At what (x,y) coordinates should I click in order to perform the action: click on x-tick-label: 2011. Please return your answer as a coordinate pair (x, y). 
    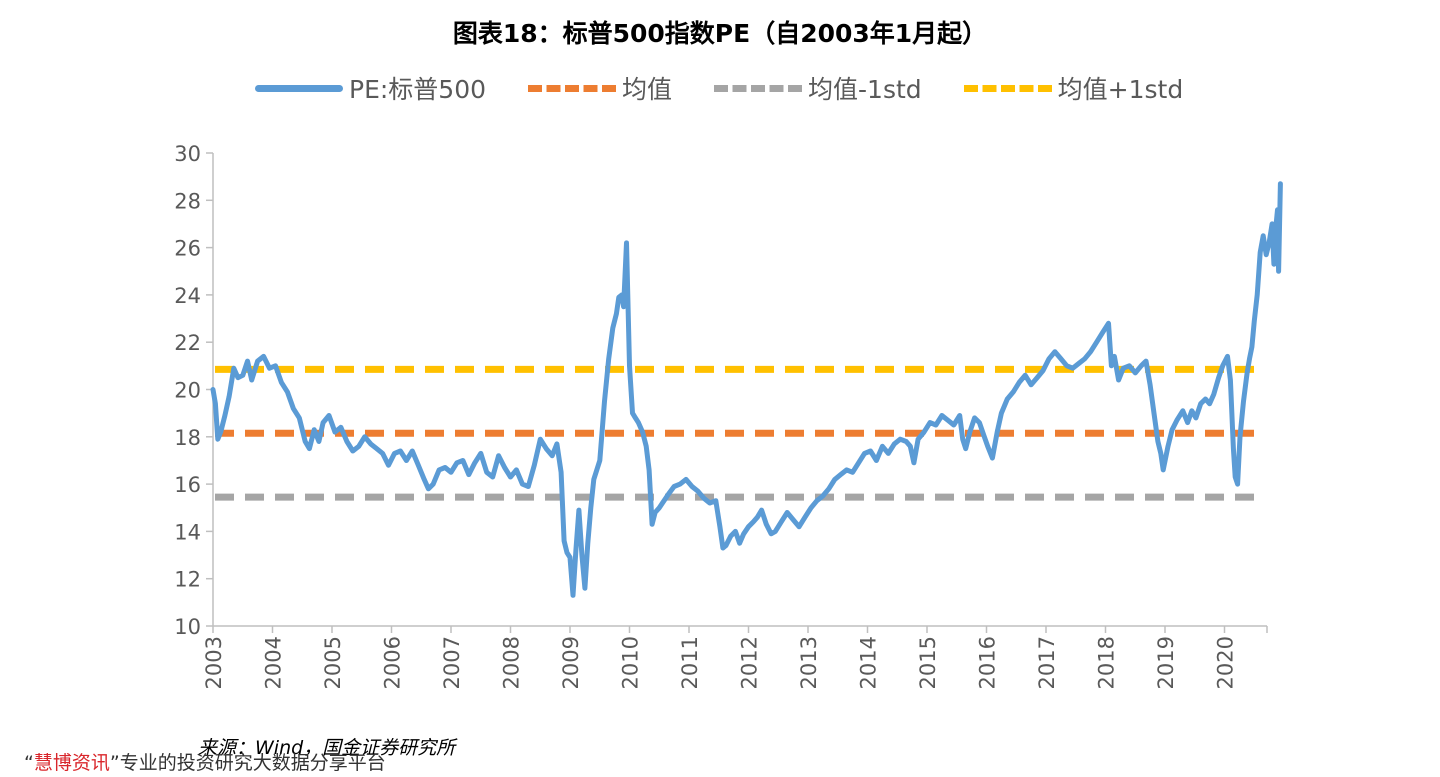
    Looking at the image, I should click on (690, 662).